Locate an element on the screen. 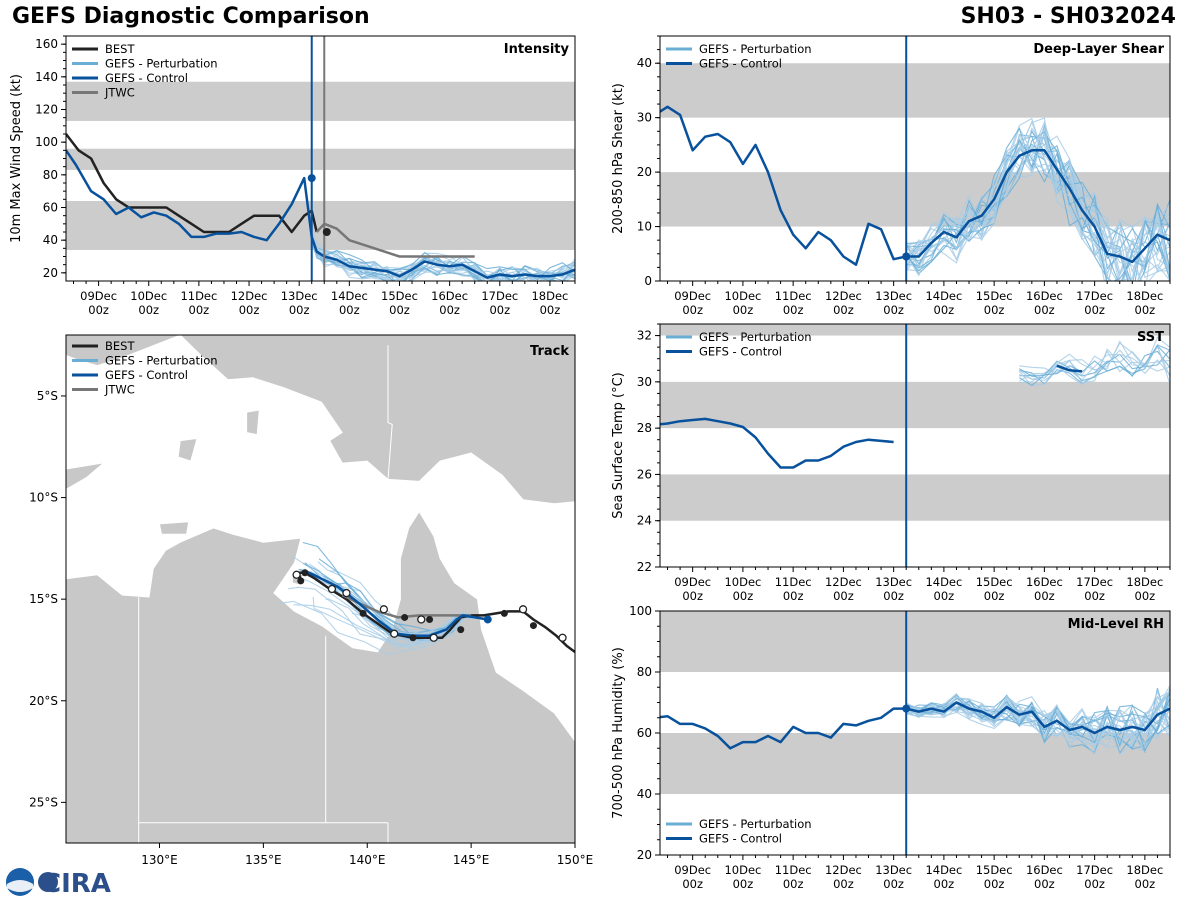 This screenshot has width=1200, height=902. shear-xtick-label: 16Dec is located at coordinates (1044, 296).